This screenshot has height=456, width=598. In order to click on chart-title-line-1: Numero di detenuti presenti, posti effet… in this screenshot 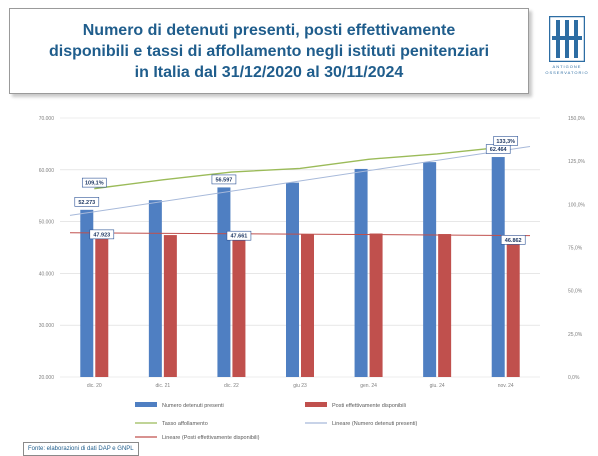, I will do `click(269, 30)`.